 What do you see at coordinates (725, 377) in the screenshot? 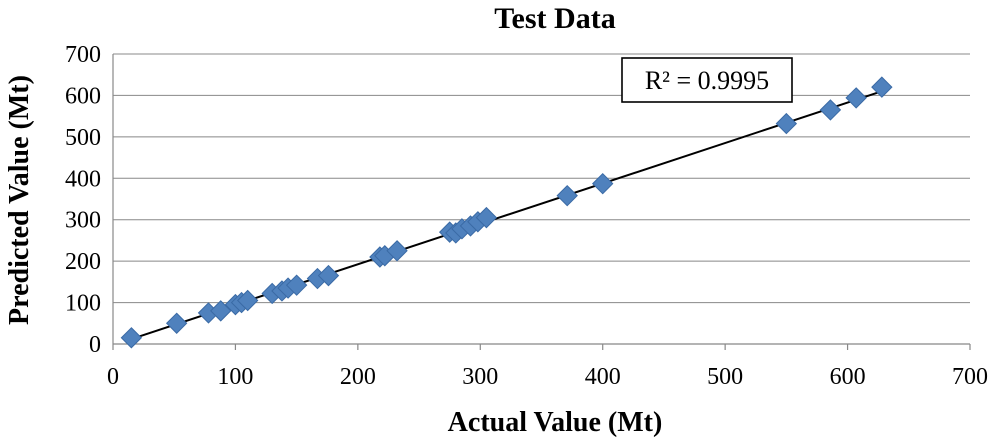
I see `x-tick-500: 500` at bounding box center [725, 377].